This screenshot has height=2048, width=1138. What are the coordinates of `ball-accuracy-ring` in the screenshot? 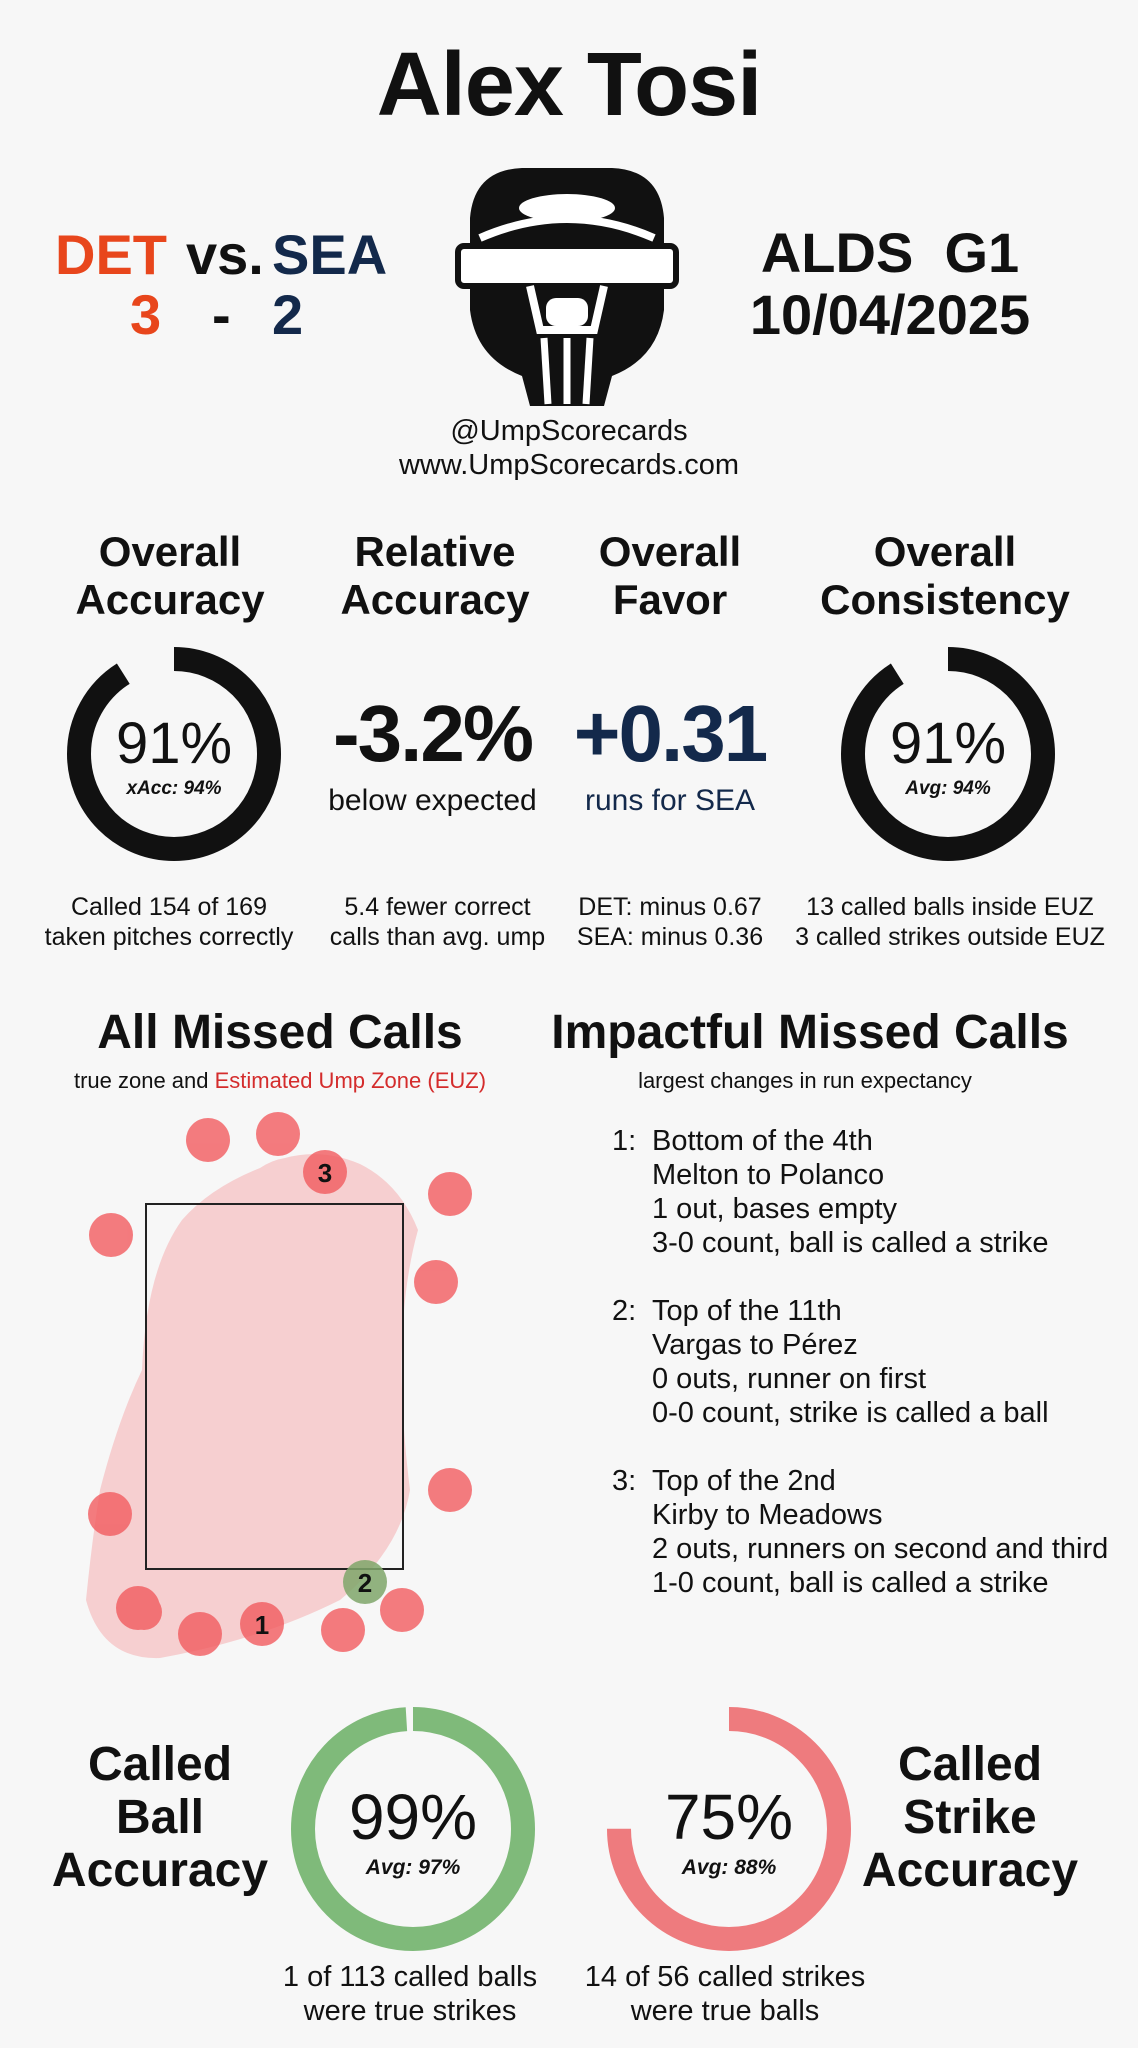 It's located at (413, 1829).